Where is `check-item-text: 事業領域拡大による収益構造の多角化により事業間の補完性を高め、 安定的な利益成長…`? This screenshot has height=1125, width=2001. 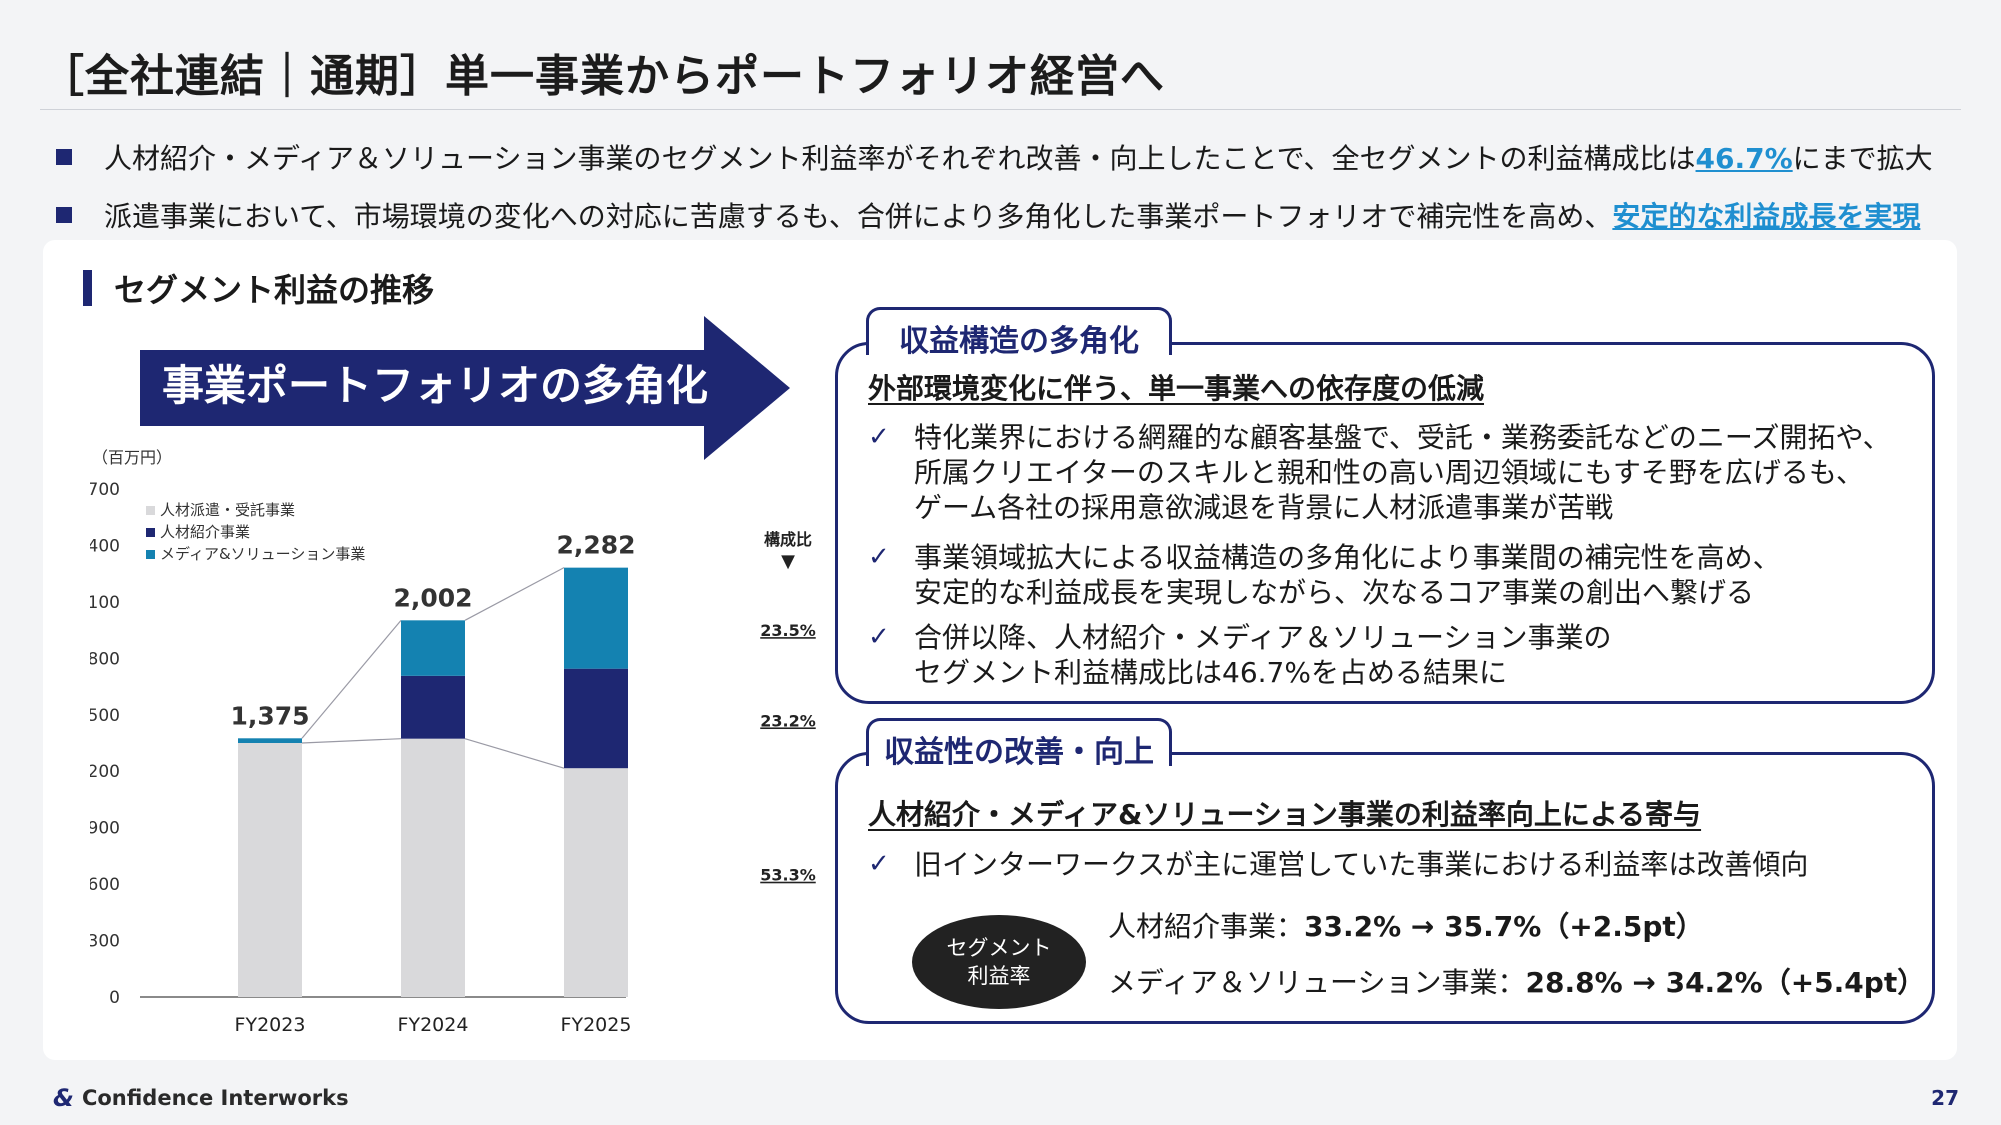
check-item-text: 事業領域拡大による収益構造の多角化により事業間の補完性を高め、 安定的な利益成長… is located at coordinates (1347, 575).